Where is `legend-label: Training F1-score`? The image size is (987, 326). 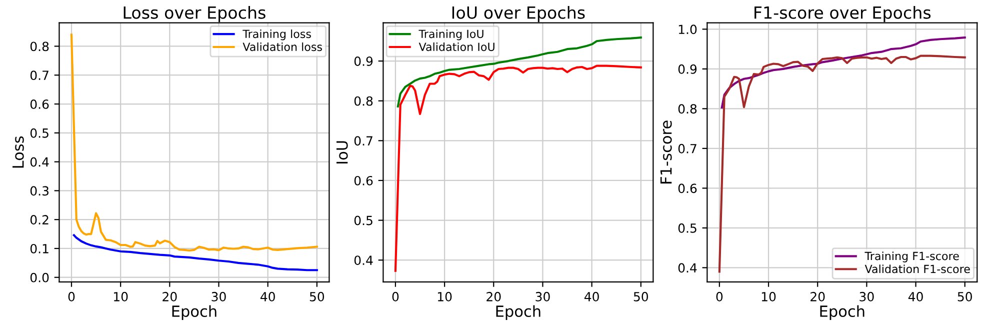 legend-label: Training F1-score is located at coordinates (911, 257).